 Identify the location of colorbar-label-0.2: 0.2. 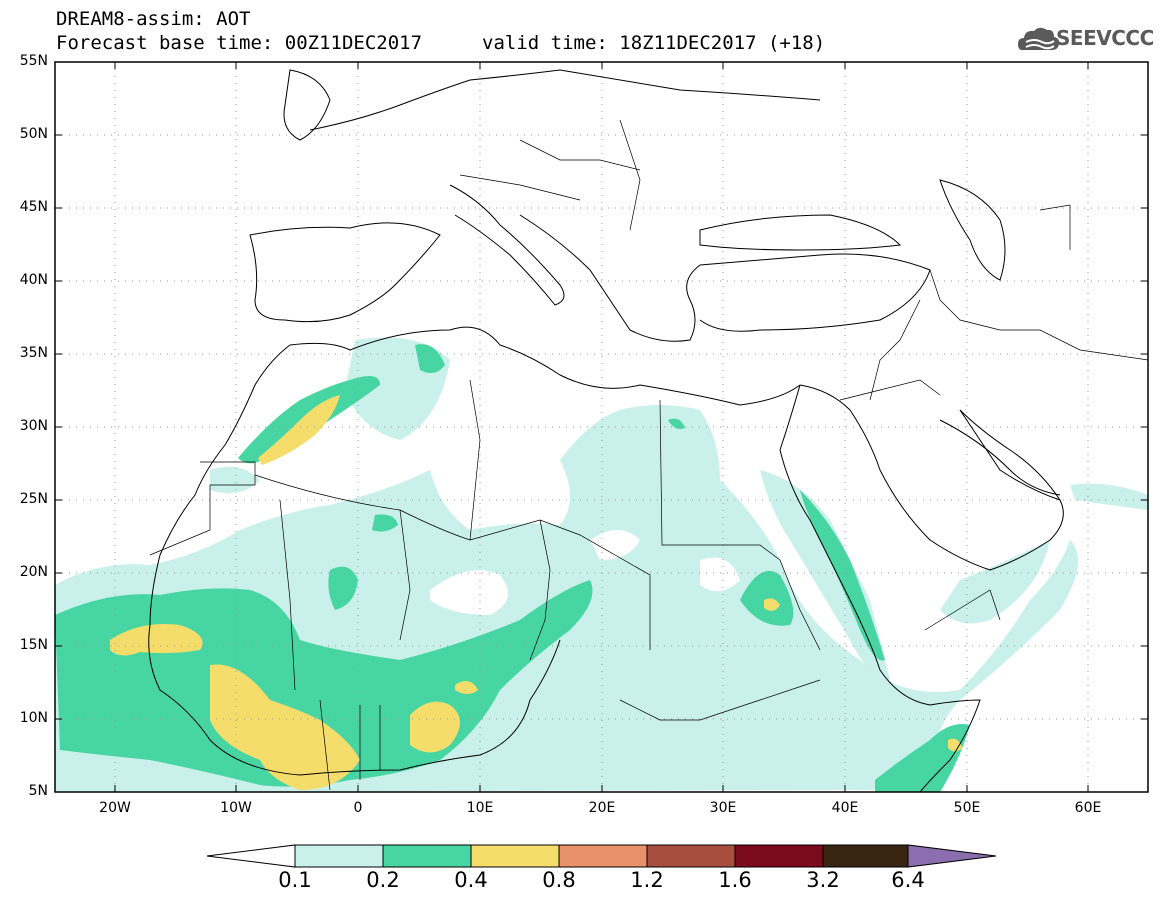
(383, 880).